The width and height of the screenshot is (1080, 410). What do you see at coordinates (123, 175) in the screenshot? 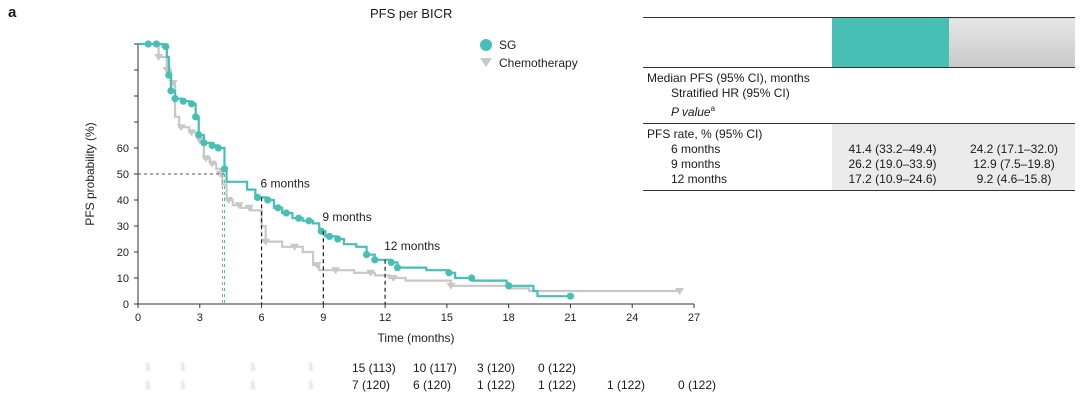
I see `y-tick-label: 50` at bounding box center [123, 175].